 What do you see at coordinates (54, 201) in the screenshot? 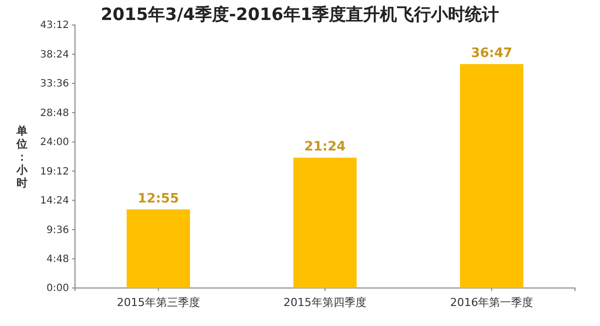
I see `y-tick-label: 14:24` at bounding box center [54, 201].